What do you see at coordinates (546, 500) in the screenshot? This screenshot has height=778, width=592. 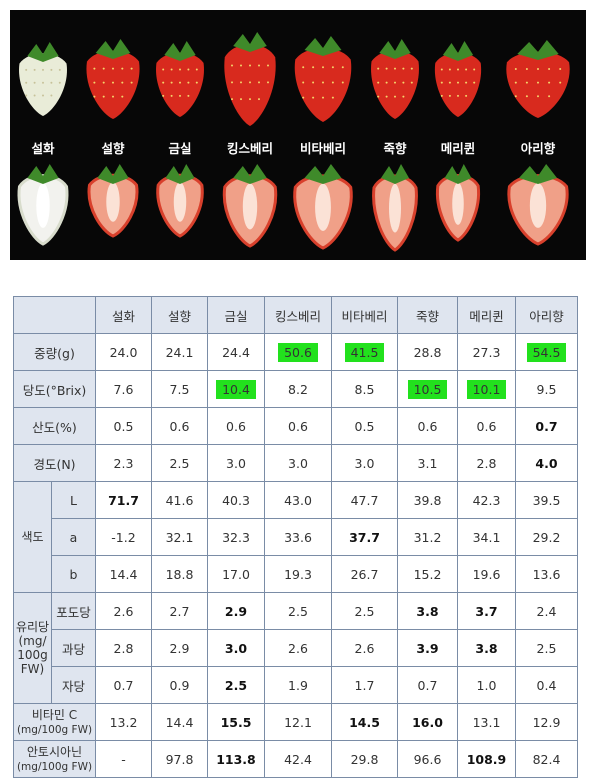 I see `value-cell: 39.5` at bounding box center [546, 500].